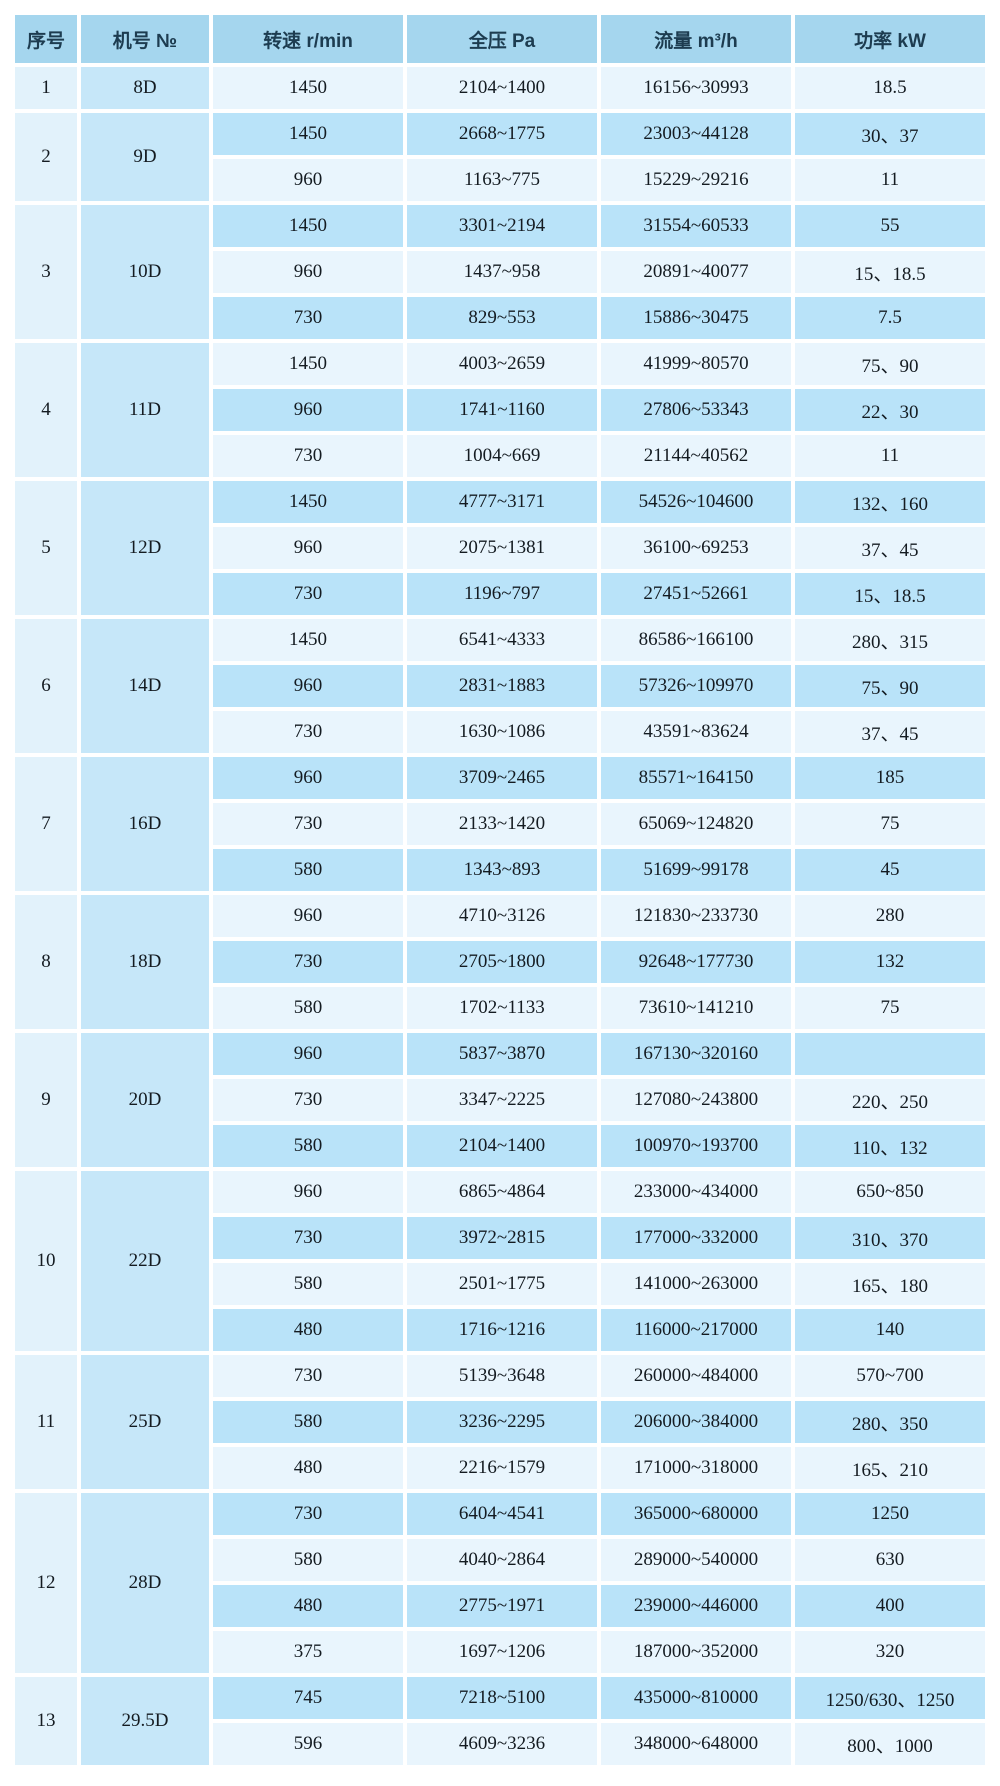 This screenshot has width=1000, height=1786. What do you see at coordinates (502, 1192) in the screenshot?
I see `pressure-cell: 6865~4864` at bounding box center [502, 1192].